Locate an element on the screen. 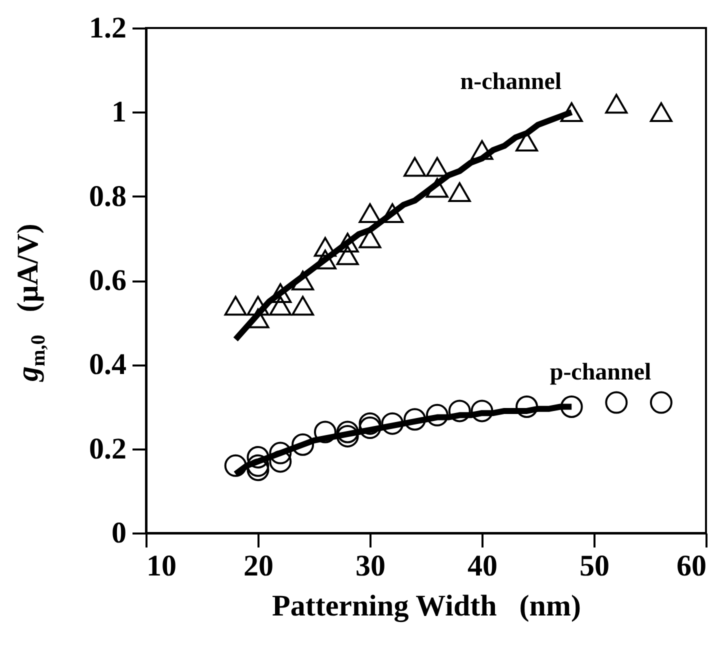 The height and width of the screenshot is (655, 726). x-tick-label: 40 is located at coordinates (483, 566).